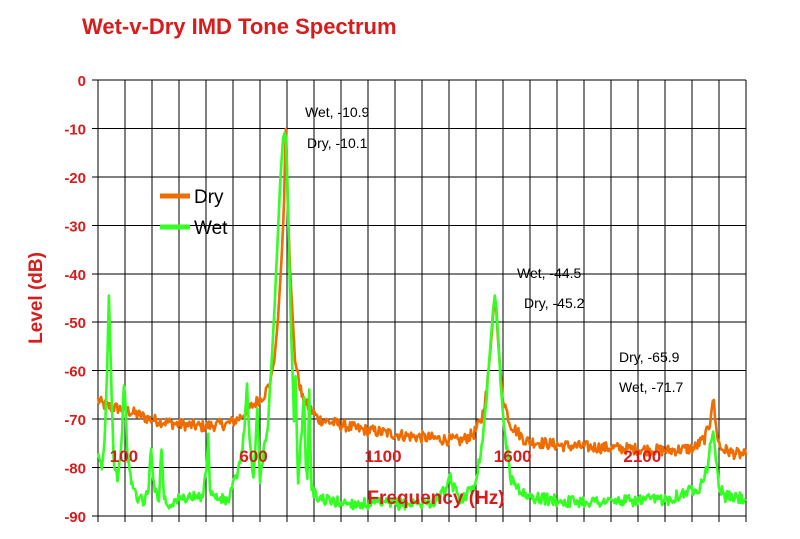 The height and width of the screenshot is (539, 800). I want to click on x-tick-label: 100, so click(124, 456).